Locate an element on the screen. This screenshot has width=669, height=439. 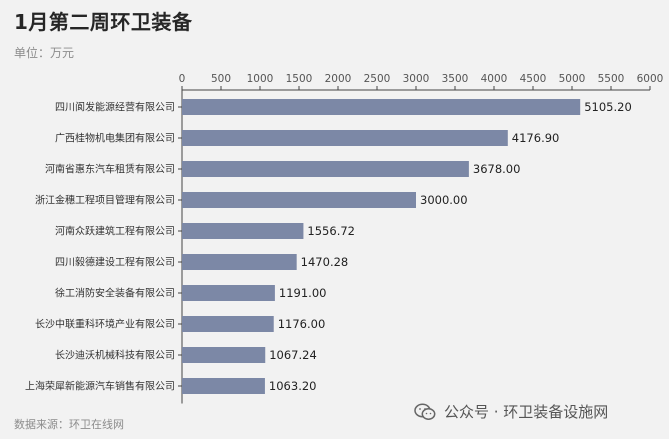
value-label: 1191.00 is located at coordinates (303, 293).